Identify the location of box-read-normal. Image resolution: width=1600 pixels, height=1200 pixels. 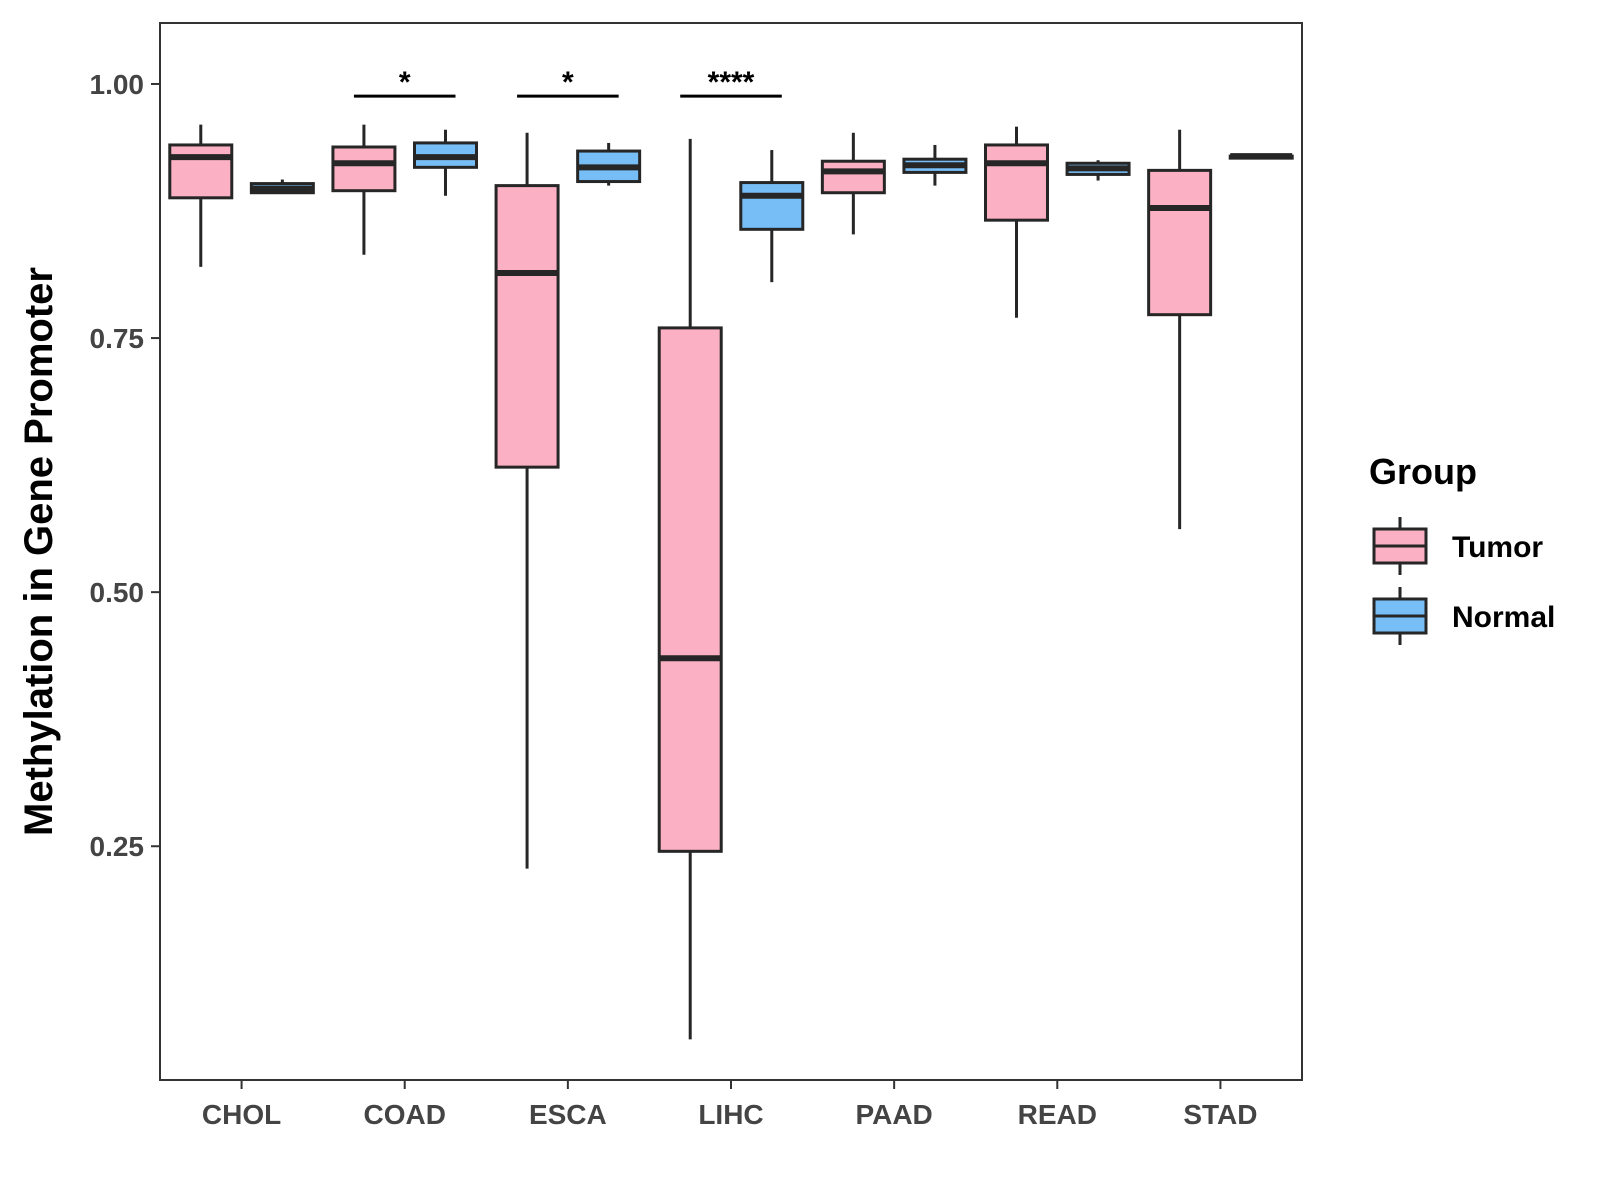
(1098, 170).